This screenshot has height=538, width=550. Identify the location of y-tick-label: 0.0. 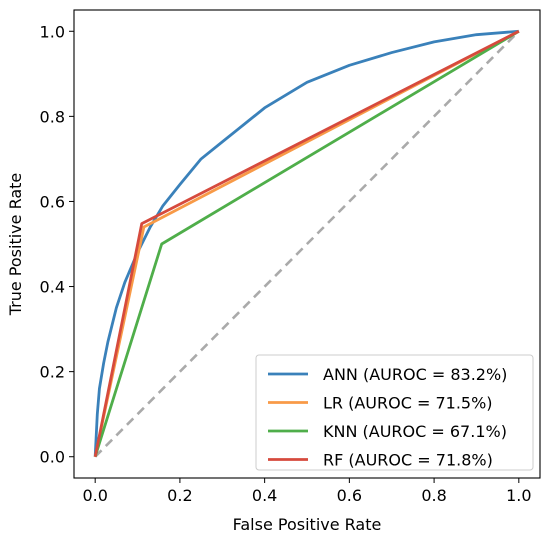
(52, 457).